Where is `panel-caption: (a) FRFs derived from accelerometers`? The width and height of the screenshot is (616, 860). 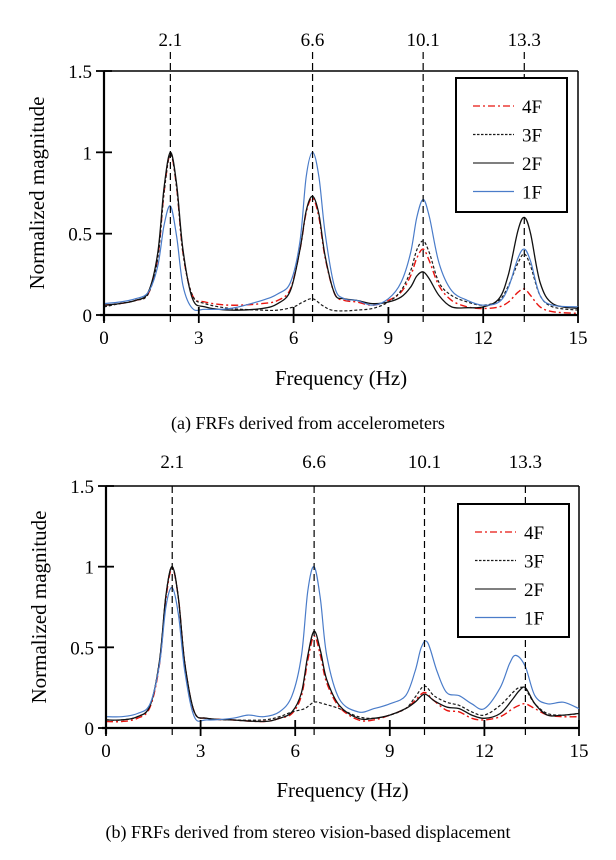 panel-caption: (a) FRFs derived from accelerometers is located at coordinates (308, 423).